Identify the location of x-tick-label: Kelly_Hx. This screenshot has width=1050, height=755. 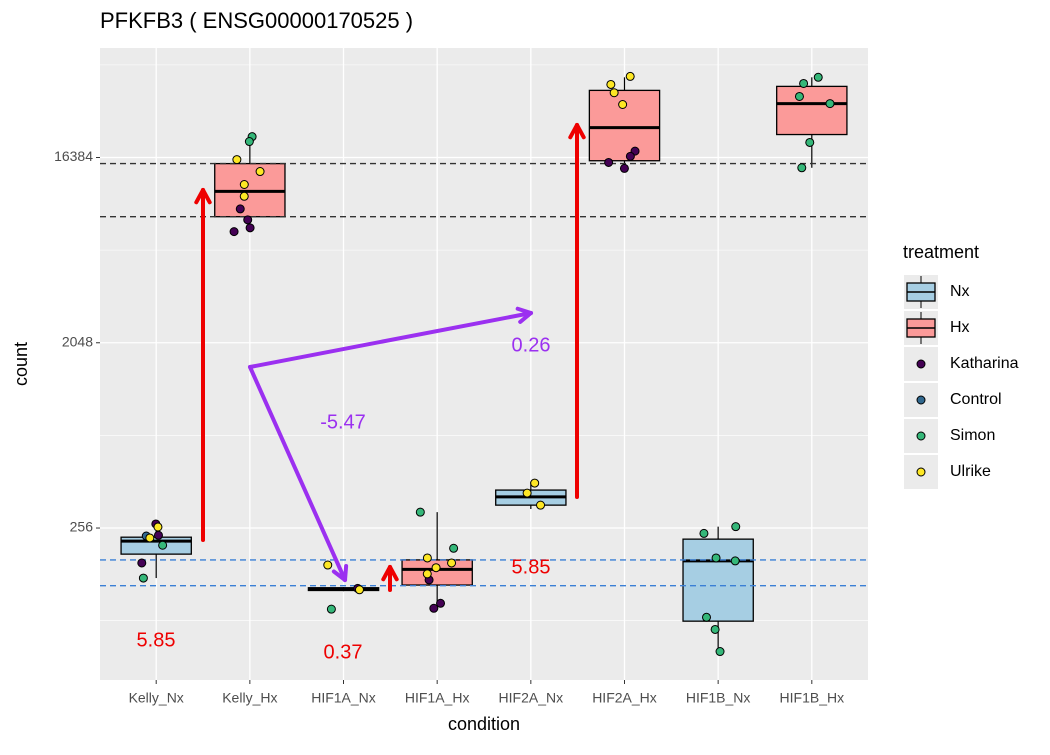
(249, 698).